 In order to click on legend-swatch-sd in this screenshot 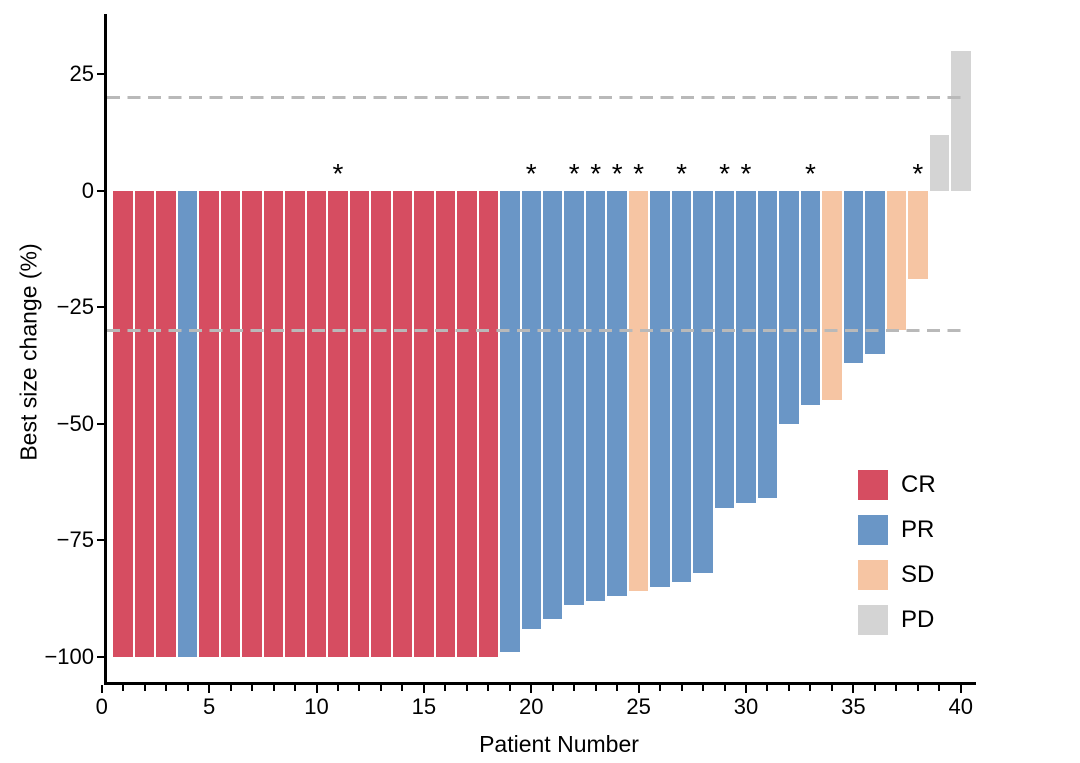, I will do `click(873, 575)`.